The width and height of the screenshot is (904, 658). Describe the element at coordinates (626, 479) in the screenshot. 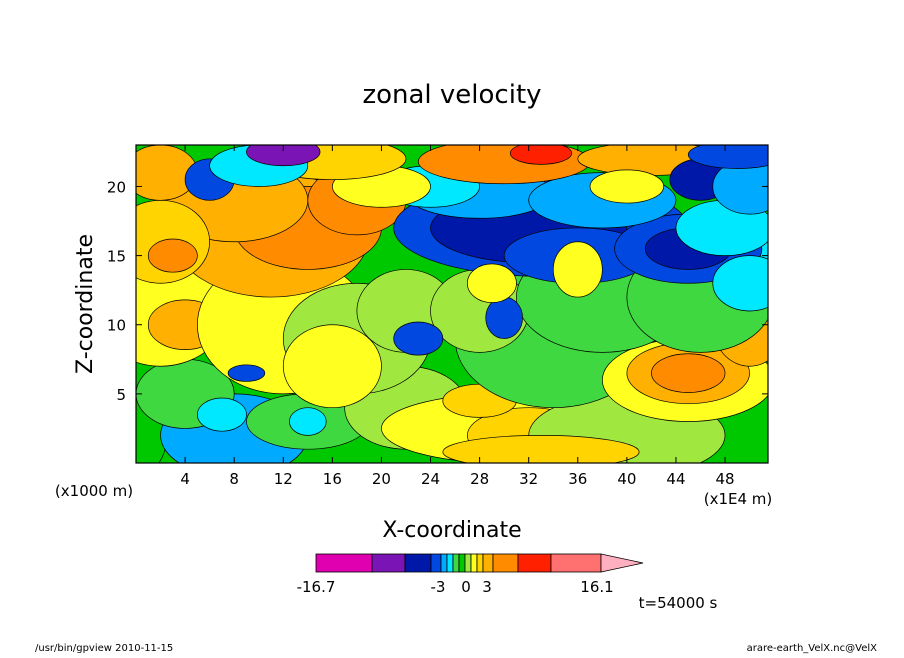

I see `x-tick-label: 40` at that location.